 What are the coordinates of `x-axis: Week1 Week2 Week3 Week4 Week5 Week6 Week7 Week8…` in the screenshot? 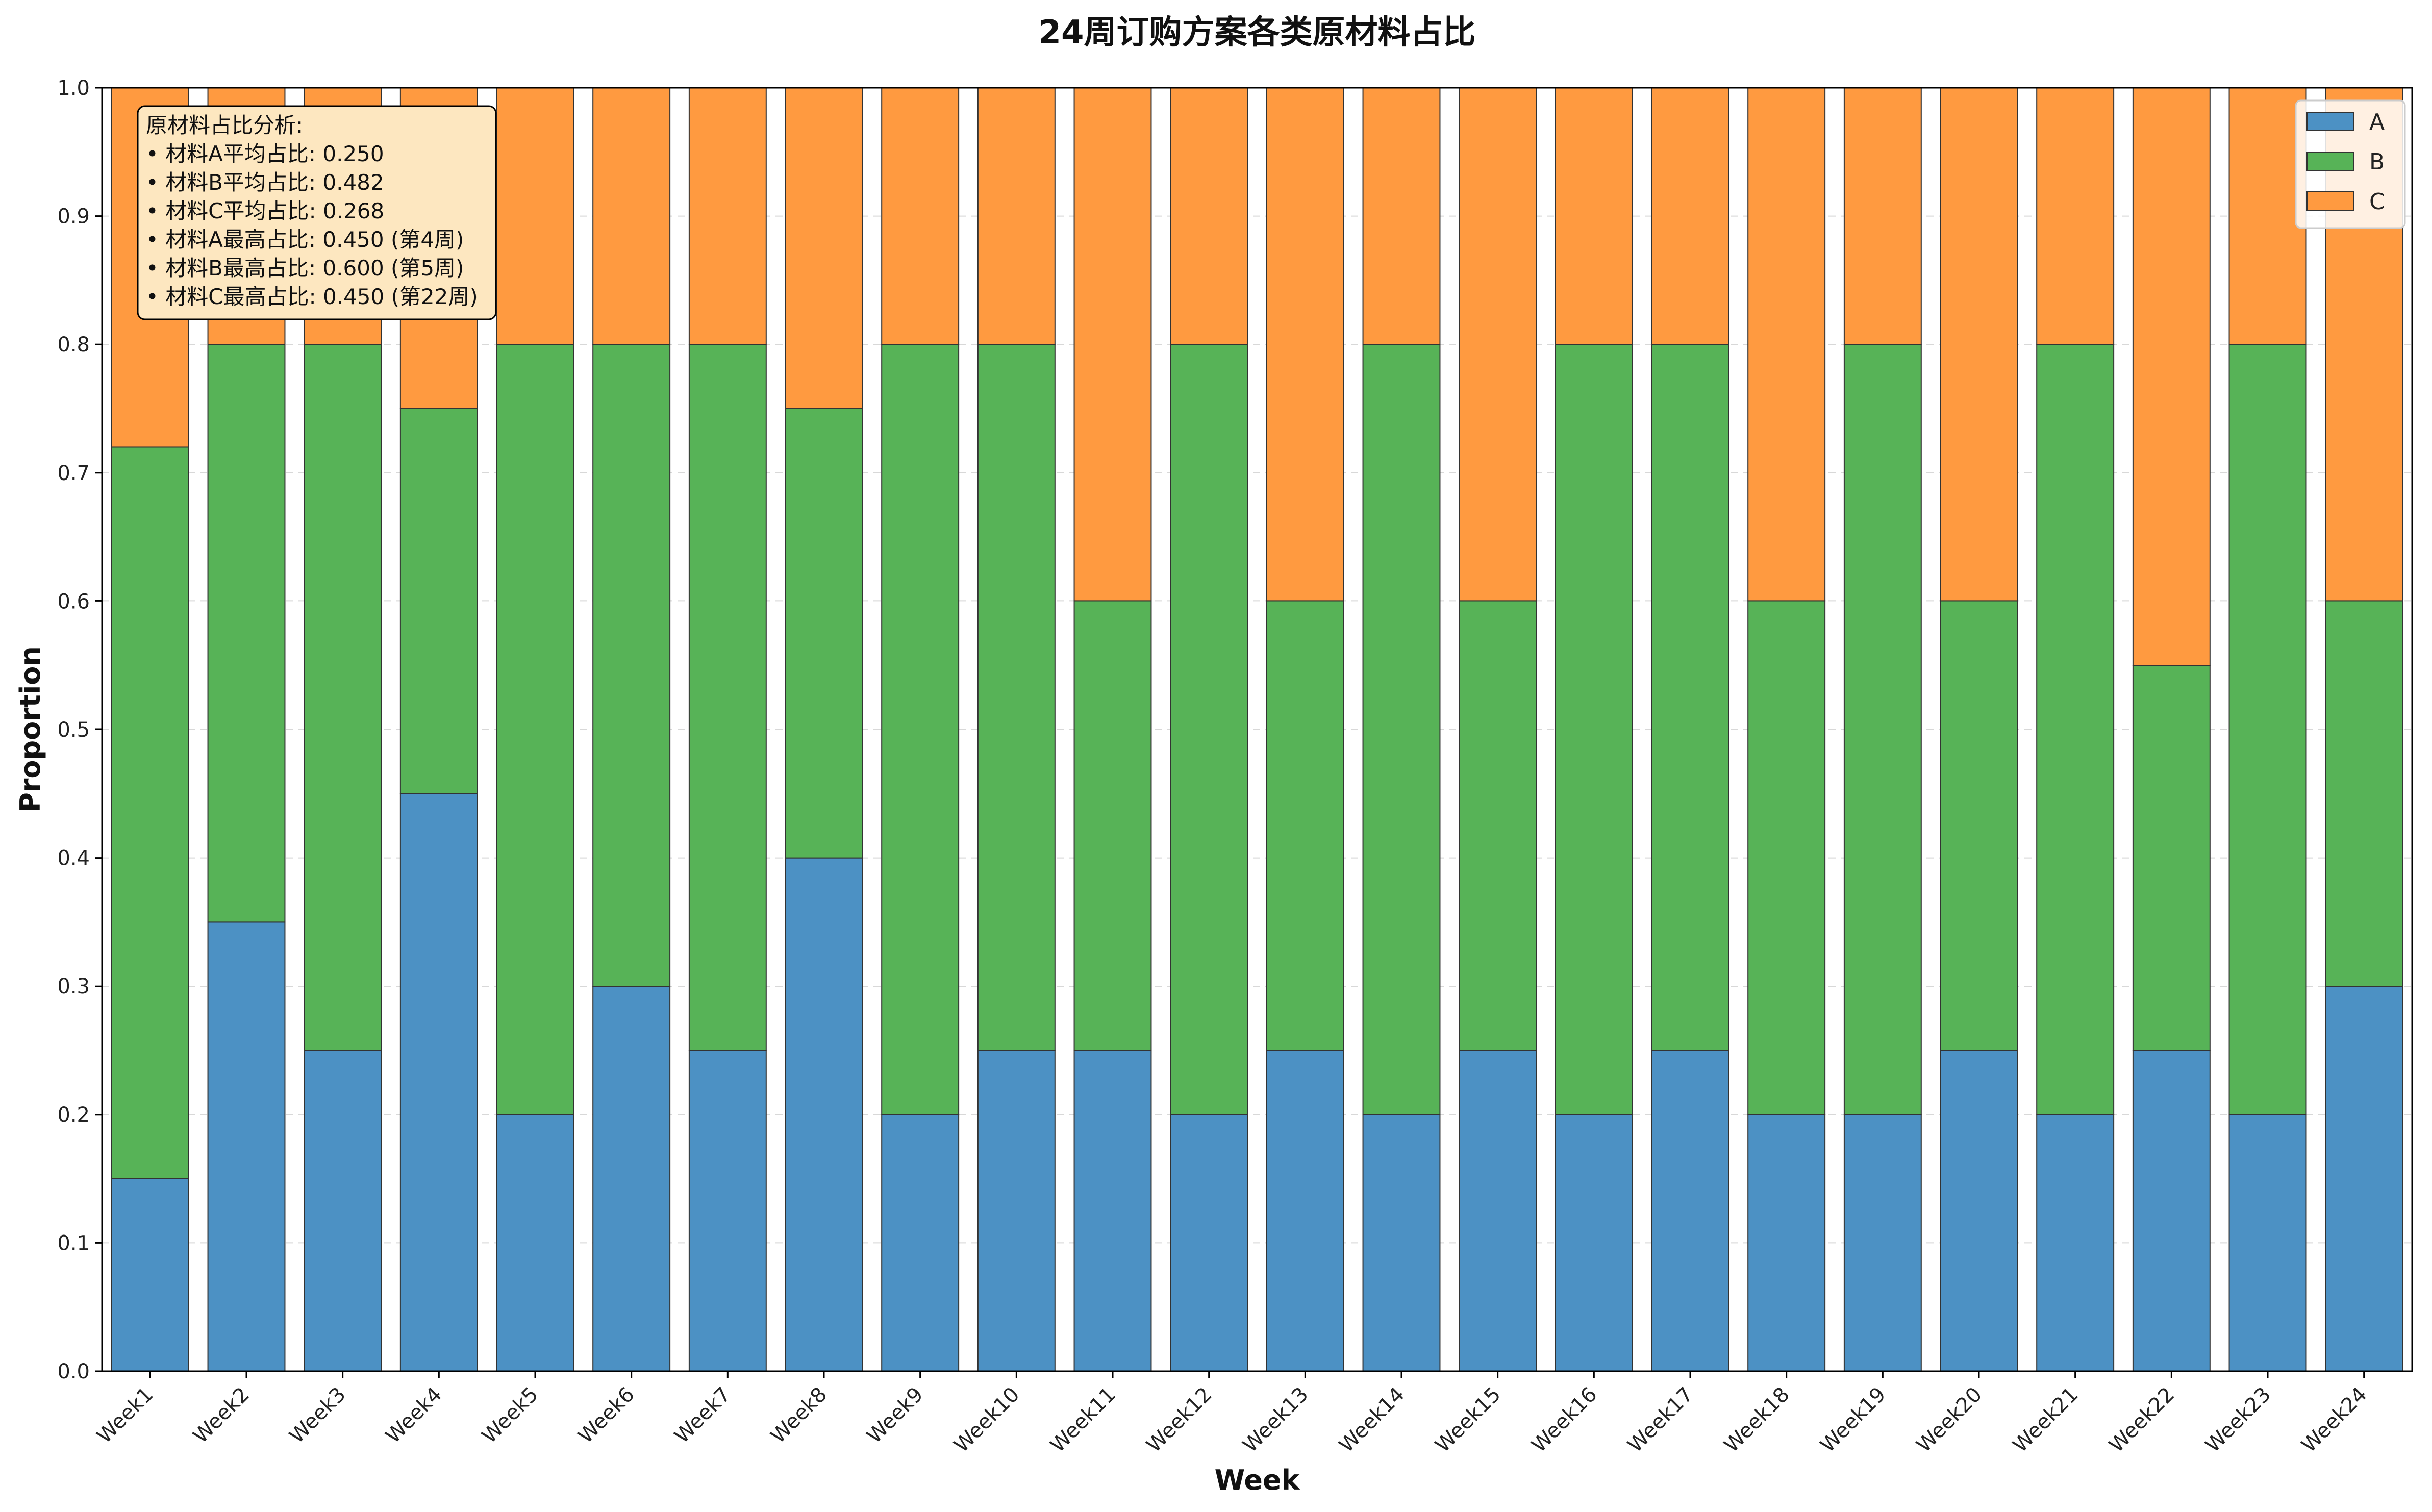 It's located at (1232, 1414).